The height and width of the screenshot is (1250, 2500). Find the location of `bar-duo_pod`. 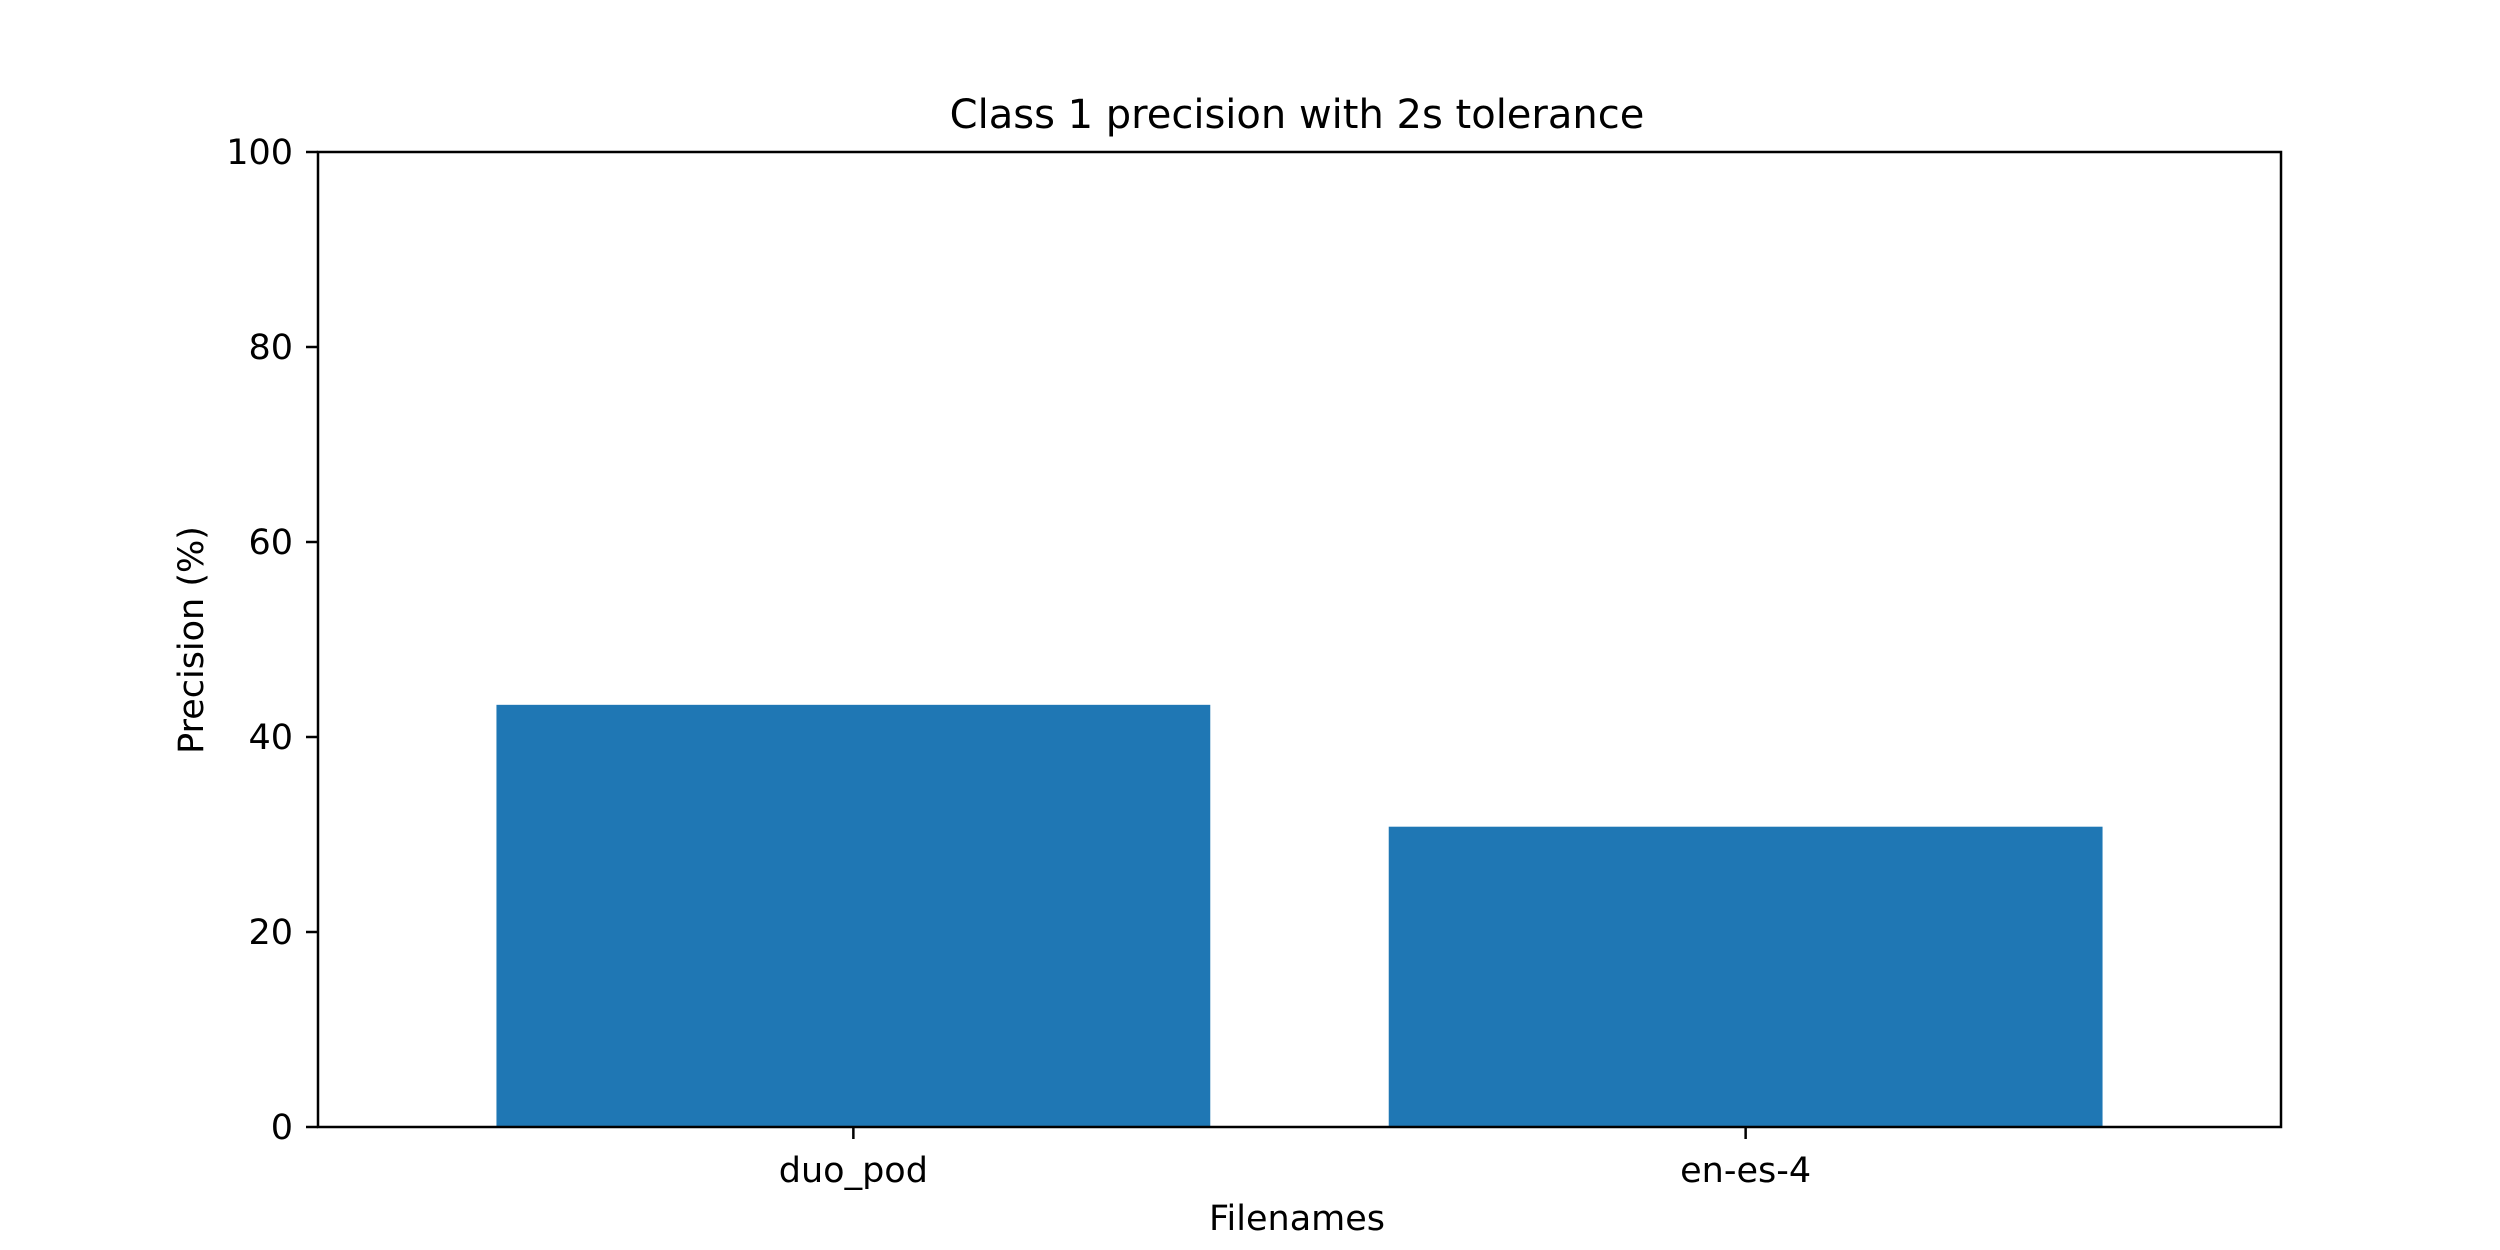

bar-duo_pod is located at coordinates (853, 915).